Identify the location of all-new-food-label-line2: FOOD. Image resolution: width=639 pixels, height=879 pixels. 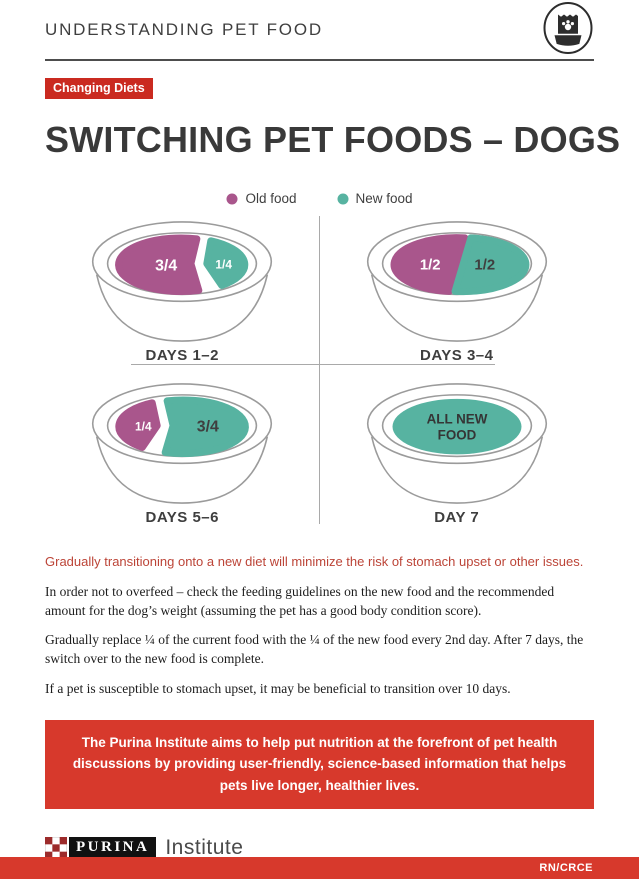
(456, 435).